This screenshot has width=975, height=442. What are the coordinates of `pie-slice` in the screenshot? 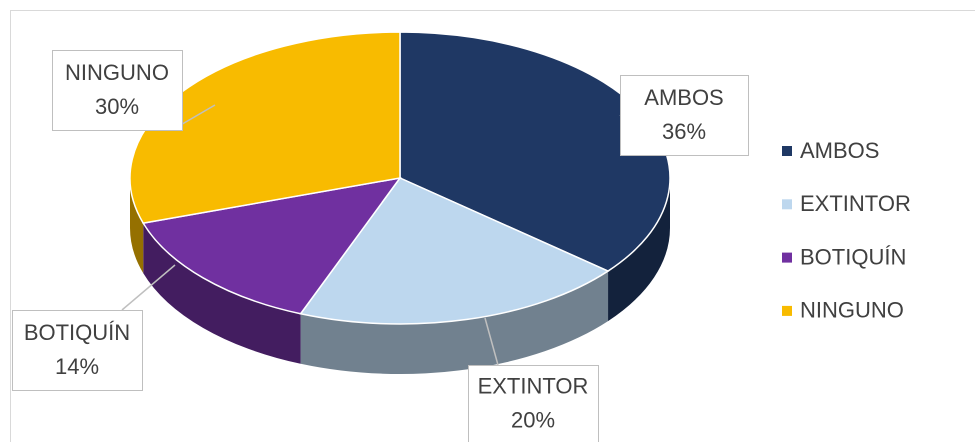 It's located at (454, 251).